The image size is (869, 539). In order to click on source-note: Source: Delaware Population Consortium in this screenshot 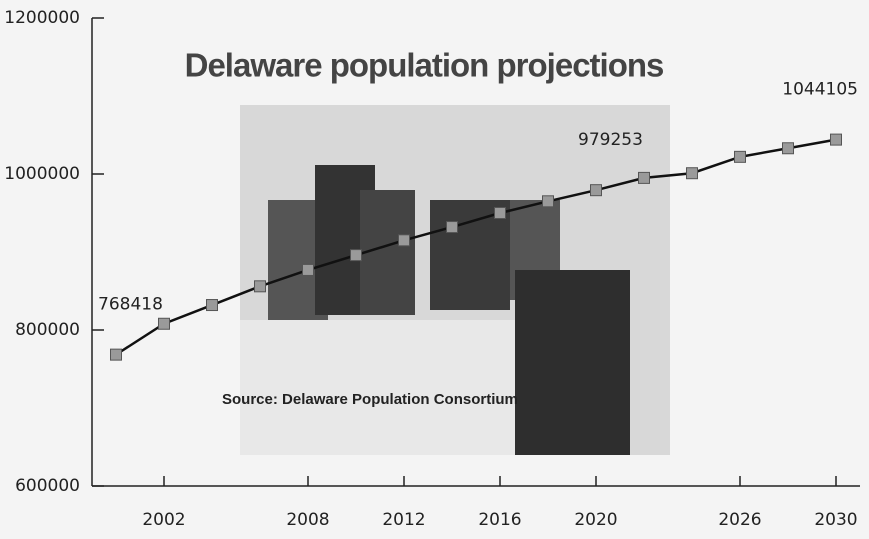, I will do `click(370, 399)`.